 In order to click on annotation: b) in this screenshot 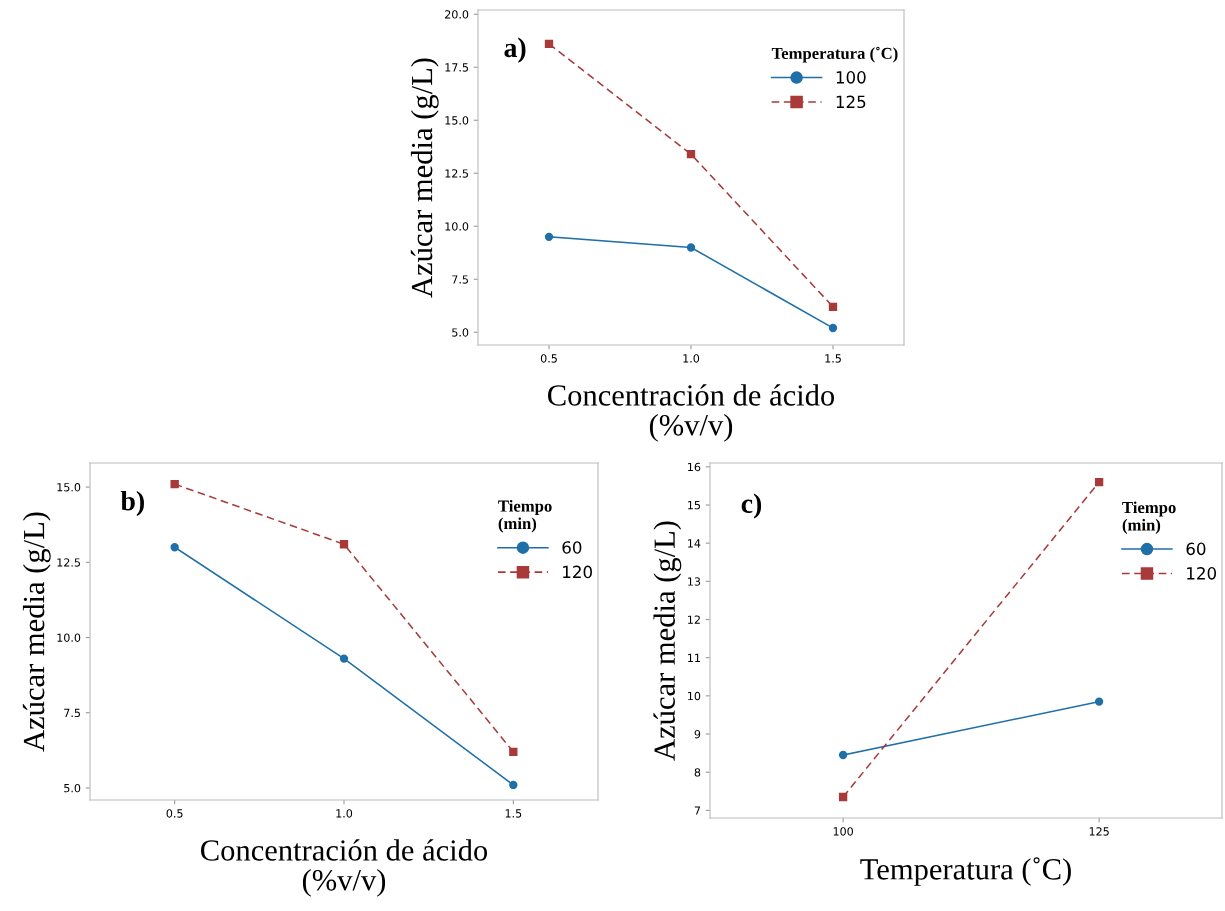, I will do `click(132, 503)`.